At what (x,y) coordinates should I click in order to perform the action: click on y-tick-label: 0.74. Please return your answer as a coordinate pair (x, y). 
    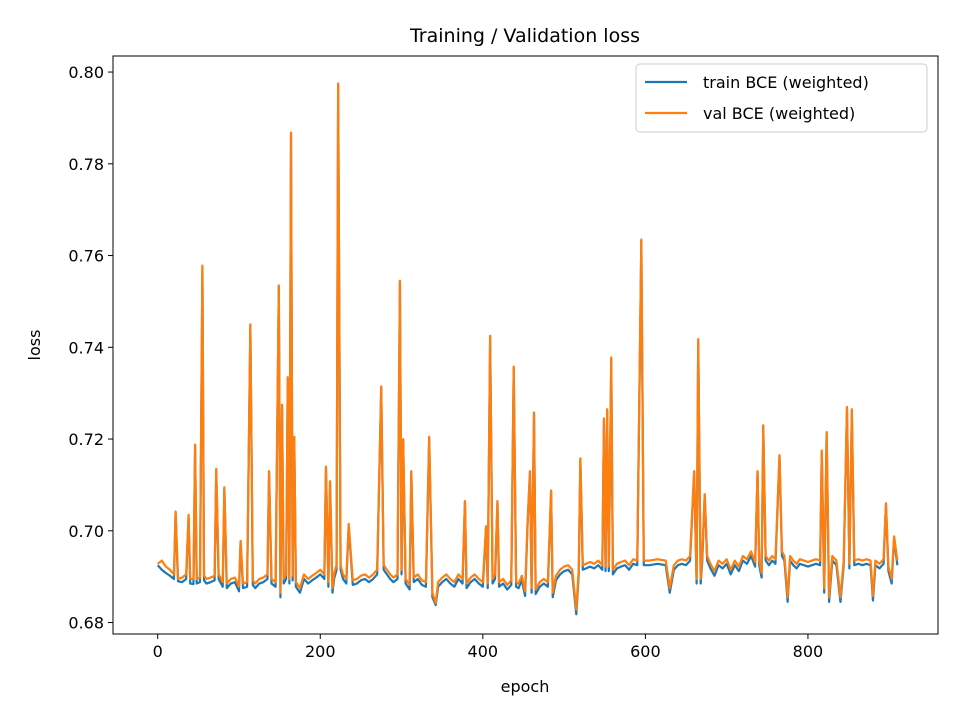
    Looking at the image, I should click on (86, 347).